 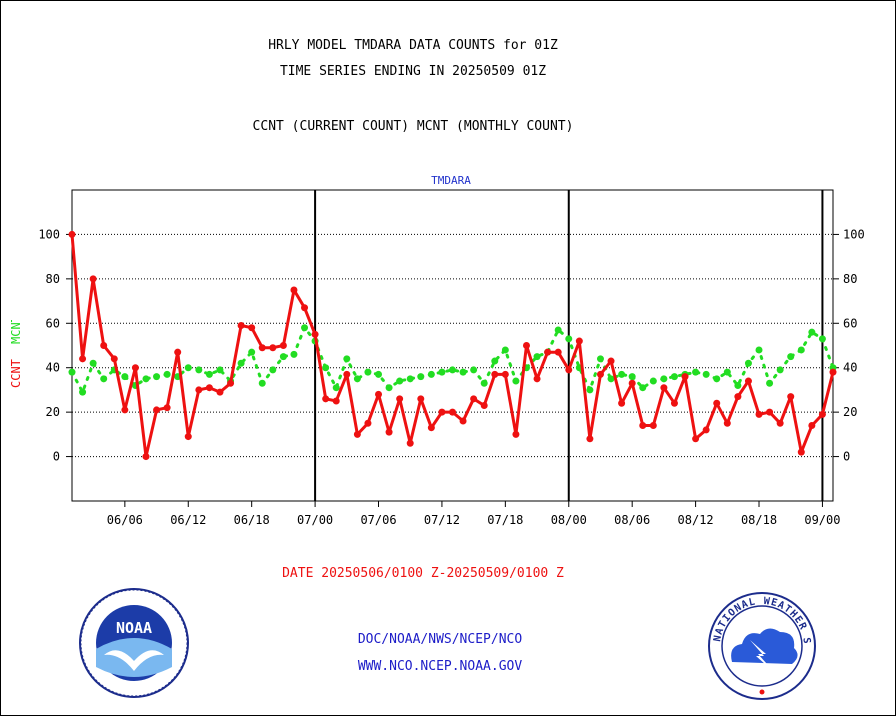 What do you see at coordinates (53, 279) in the screenshot?
I see `y-tick-label-left: 80` at bounding box center [53, 279].